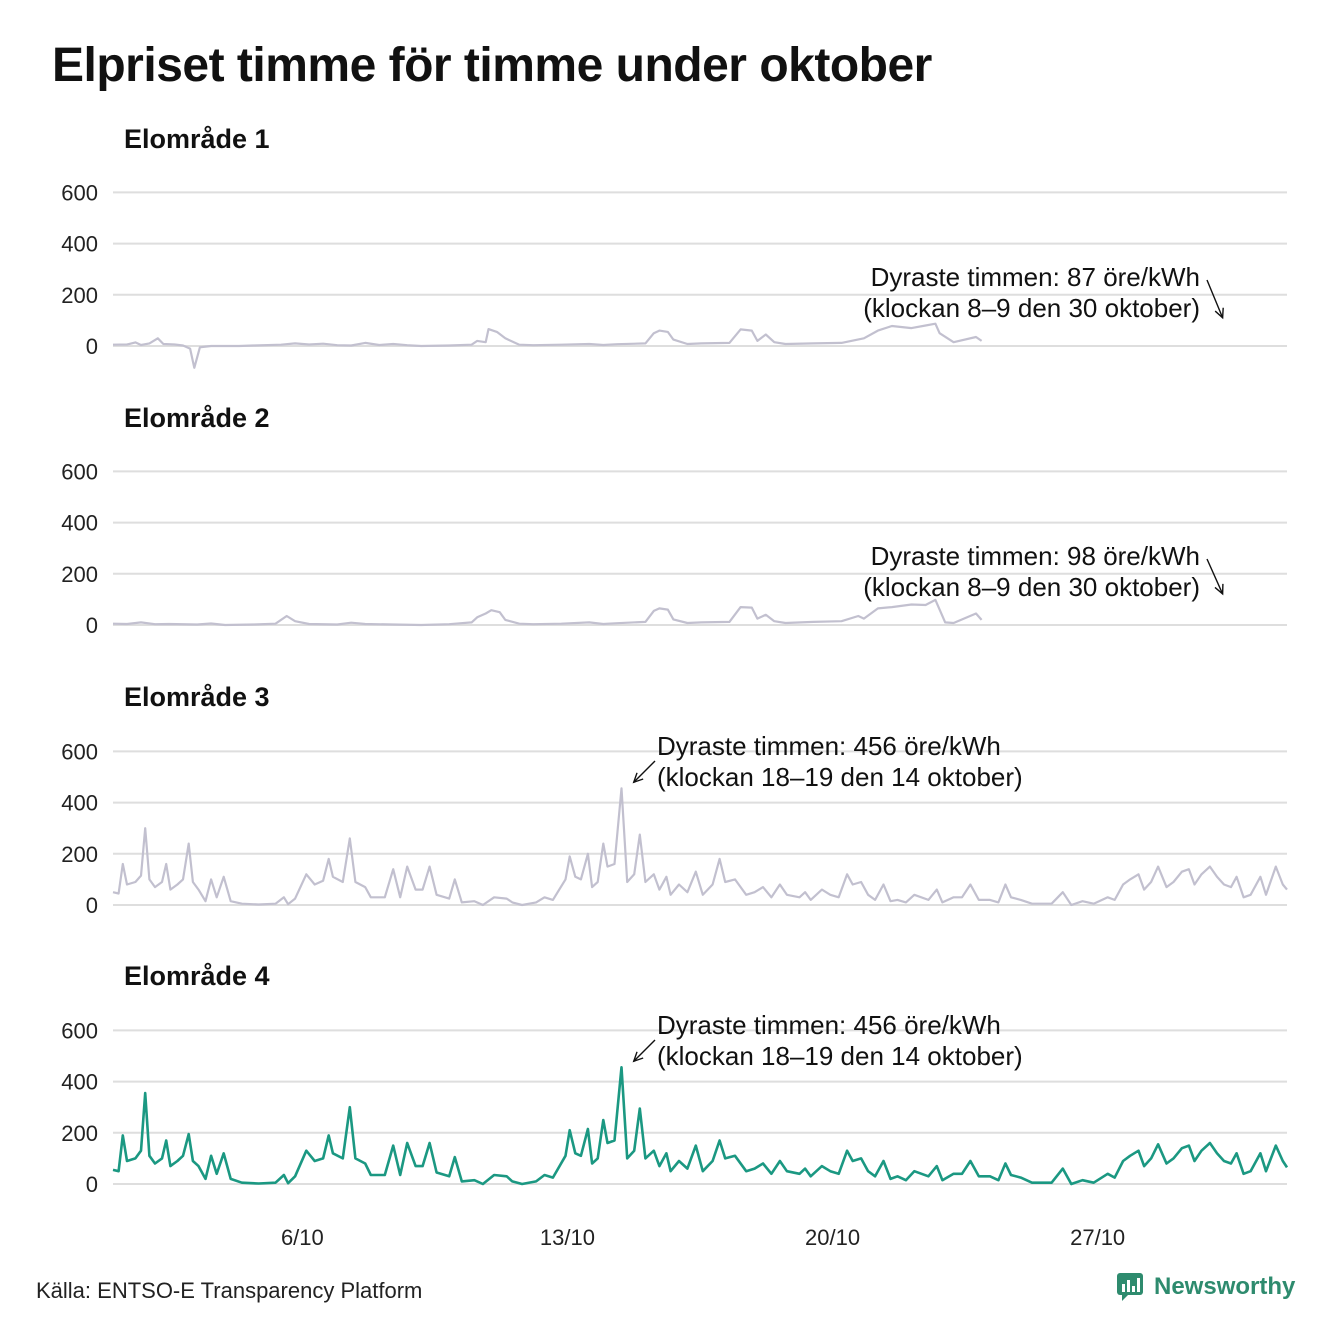  What do you see at coordinates (197, 697) in the screenshot?
I see `panel-title: Elområde 3` at bounding box center [197, 697].